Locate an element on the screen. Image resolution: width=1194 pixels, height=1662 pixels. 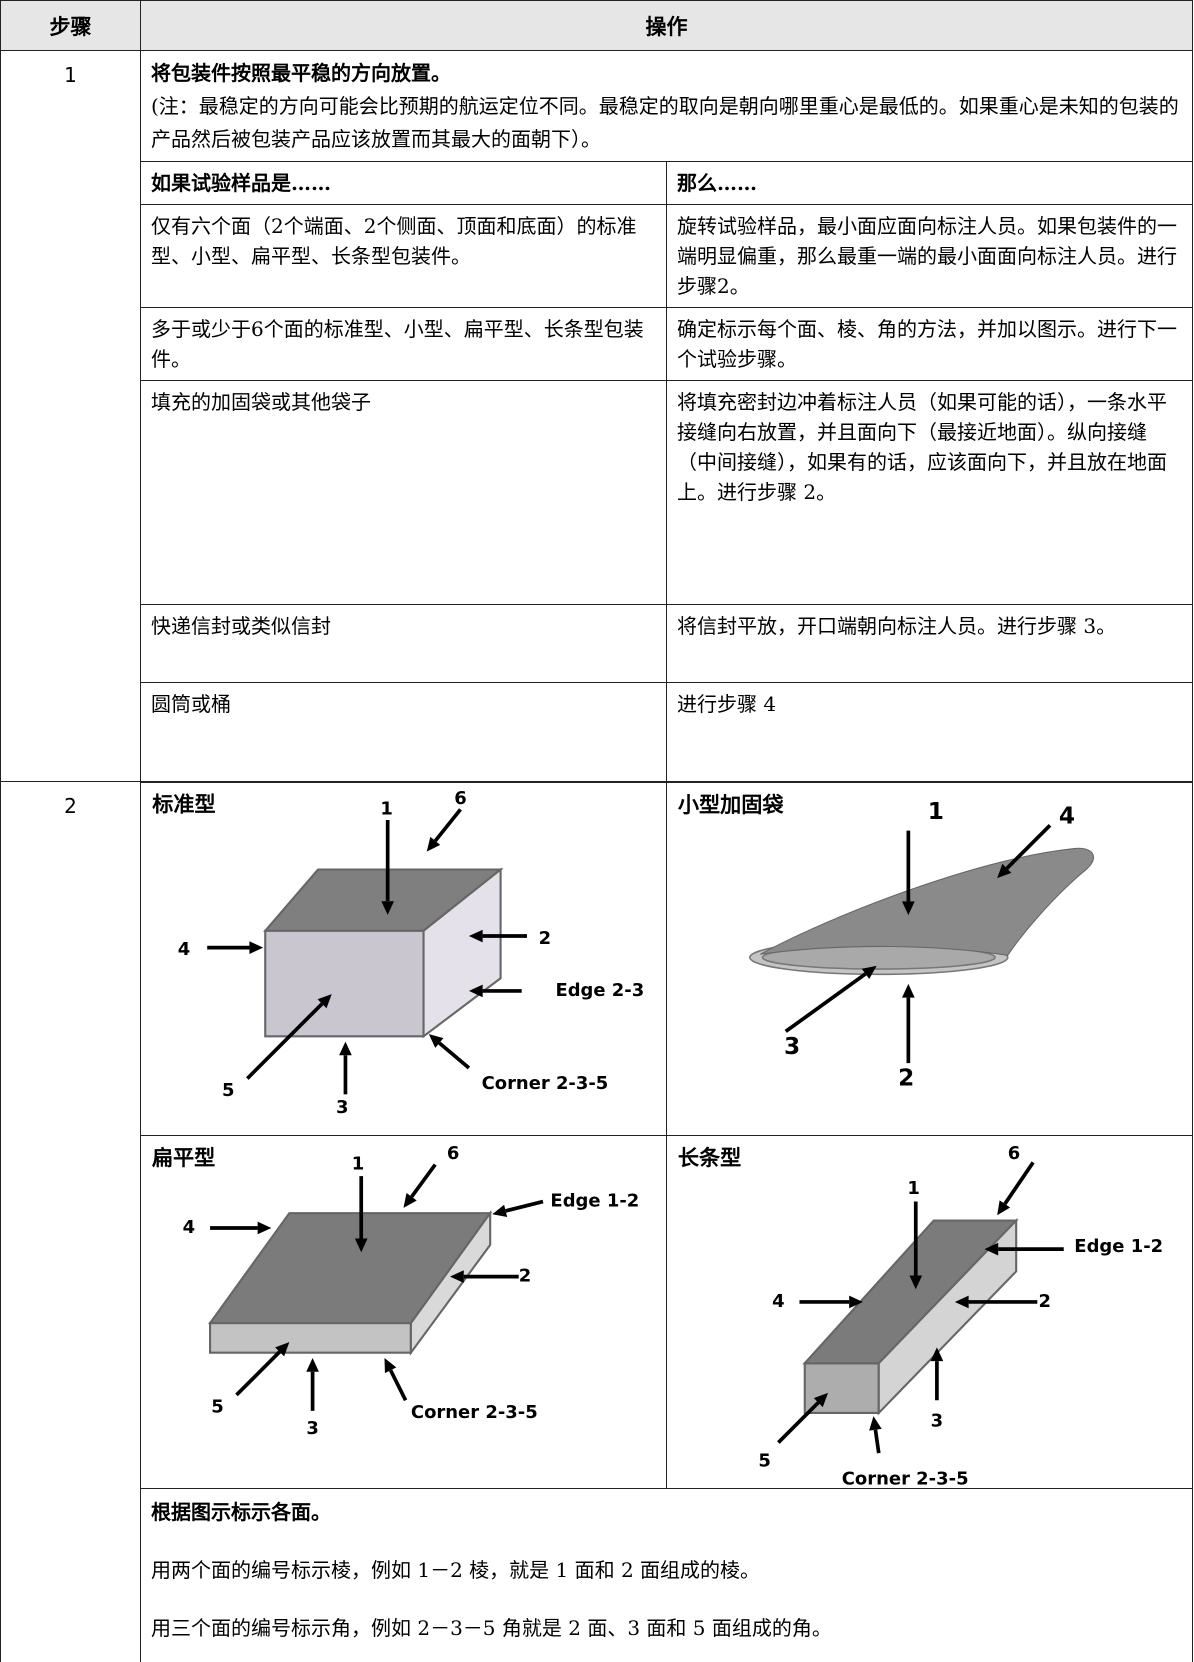
diagram-title: 小型加固袋 is located at coordinates (731, 803).